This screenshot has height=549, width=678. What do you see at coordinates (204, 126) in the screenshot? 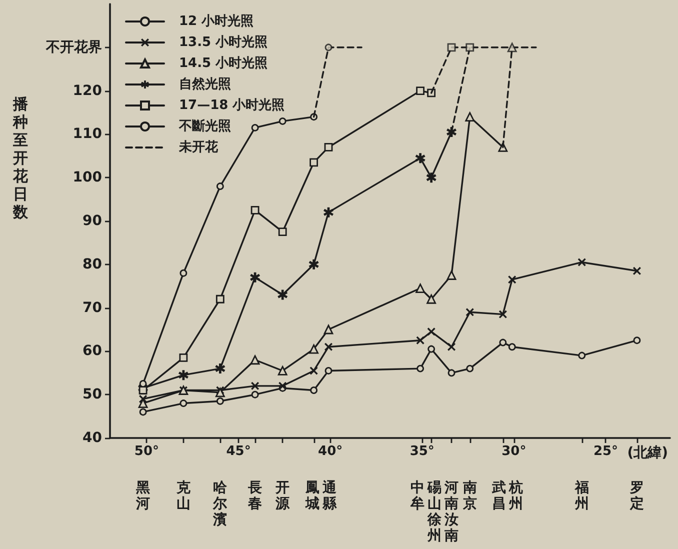
I see `legend-label: 不斷光照` at bounding box center [204, 126].